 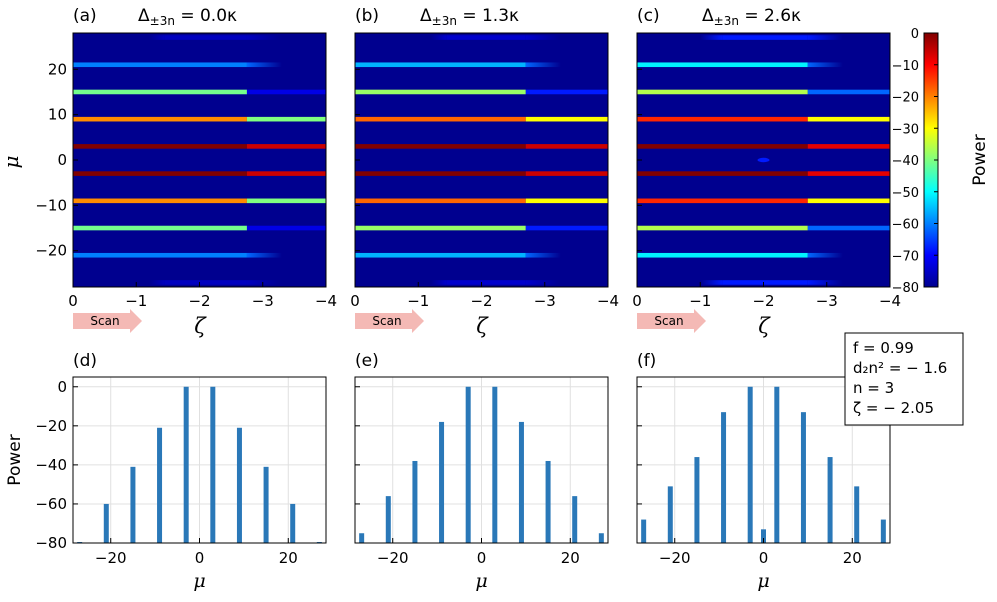 What do you see at coordinates (11, 162) in the screenshot?
I see `heatmap-y-axis-label: μ` at bounding box center [11, 162].